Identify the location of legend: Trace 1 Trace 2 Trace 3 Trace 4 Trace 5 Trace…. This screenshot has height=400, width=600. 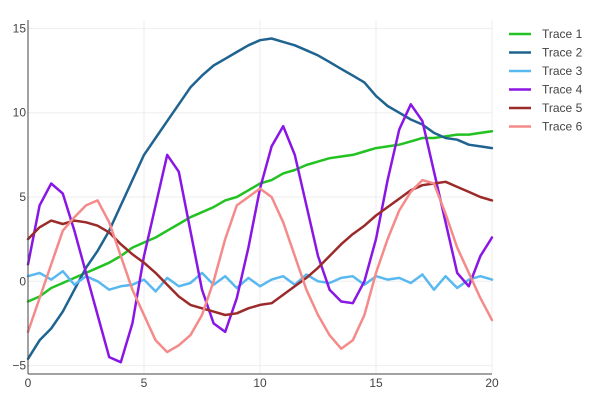
(546, 80).